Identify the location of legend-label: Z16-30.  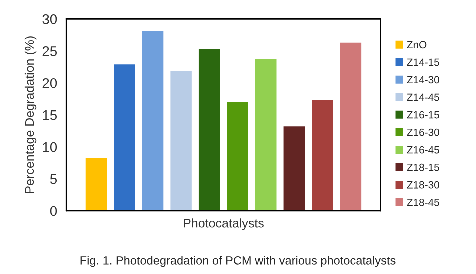
(423, 132).